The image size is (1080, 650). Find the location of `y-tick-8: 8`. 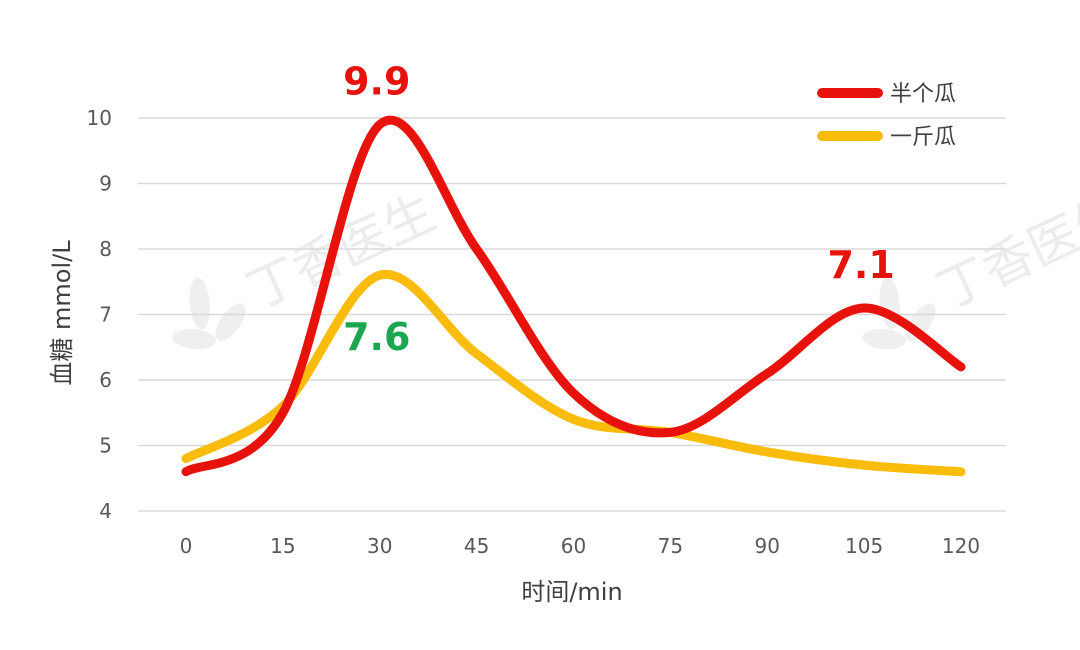

y-tick-8: 8 is located at coordinates (105, 249).